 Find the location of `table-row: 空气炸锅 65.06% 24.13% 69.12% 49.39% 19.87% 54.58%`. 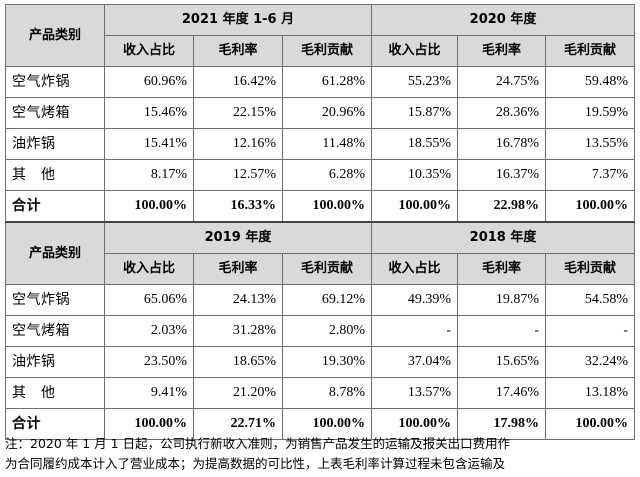

table-row: 空气炸锅 65.06% 24.13% 69.12% 49.39% 19.87% 54.58% is located at coordinates (320, 300).